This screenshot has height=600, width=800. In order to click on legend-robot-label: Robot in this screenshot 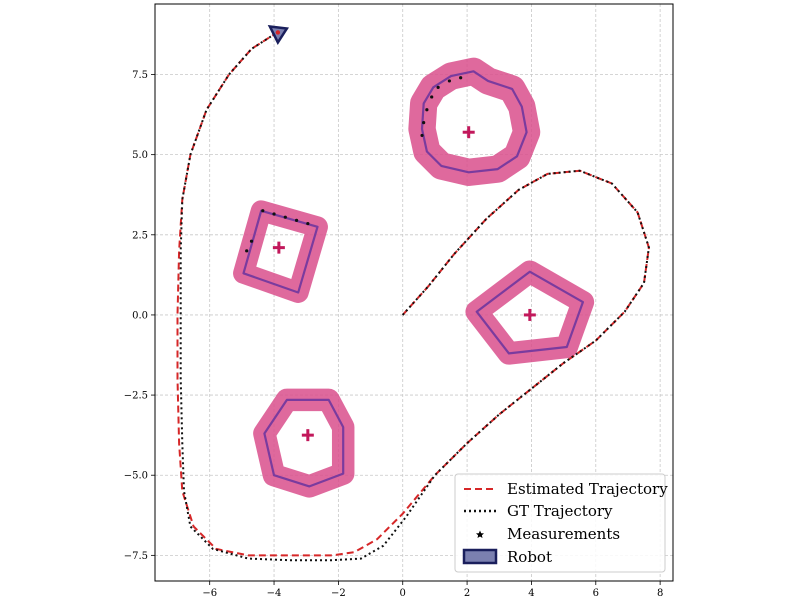, I will do `click(529, 557)`.